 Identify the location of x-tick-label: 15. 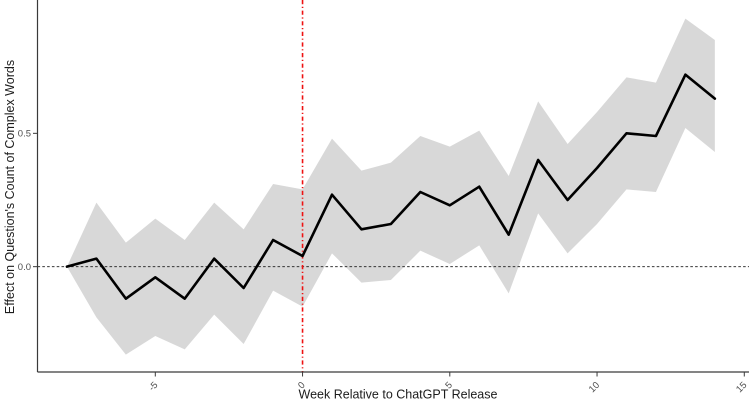
(741, 387).